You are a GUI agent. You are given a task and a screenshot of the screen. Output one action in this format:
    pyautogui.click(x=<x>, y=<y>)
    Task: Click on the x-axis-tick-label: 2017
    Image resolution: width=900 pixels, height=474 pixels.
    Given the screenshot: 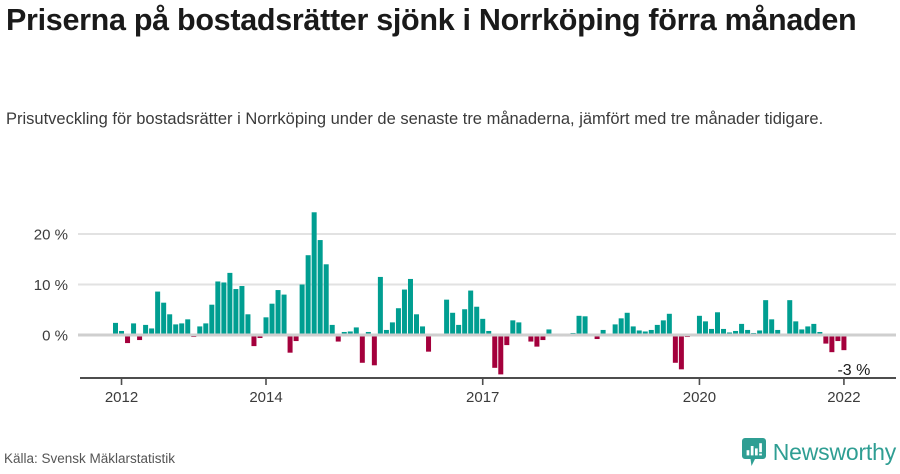 What is the action you would take?
    pyautogui.click(x=482, y=397)
    